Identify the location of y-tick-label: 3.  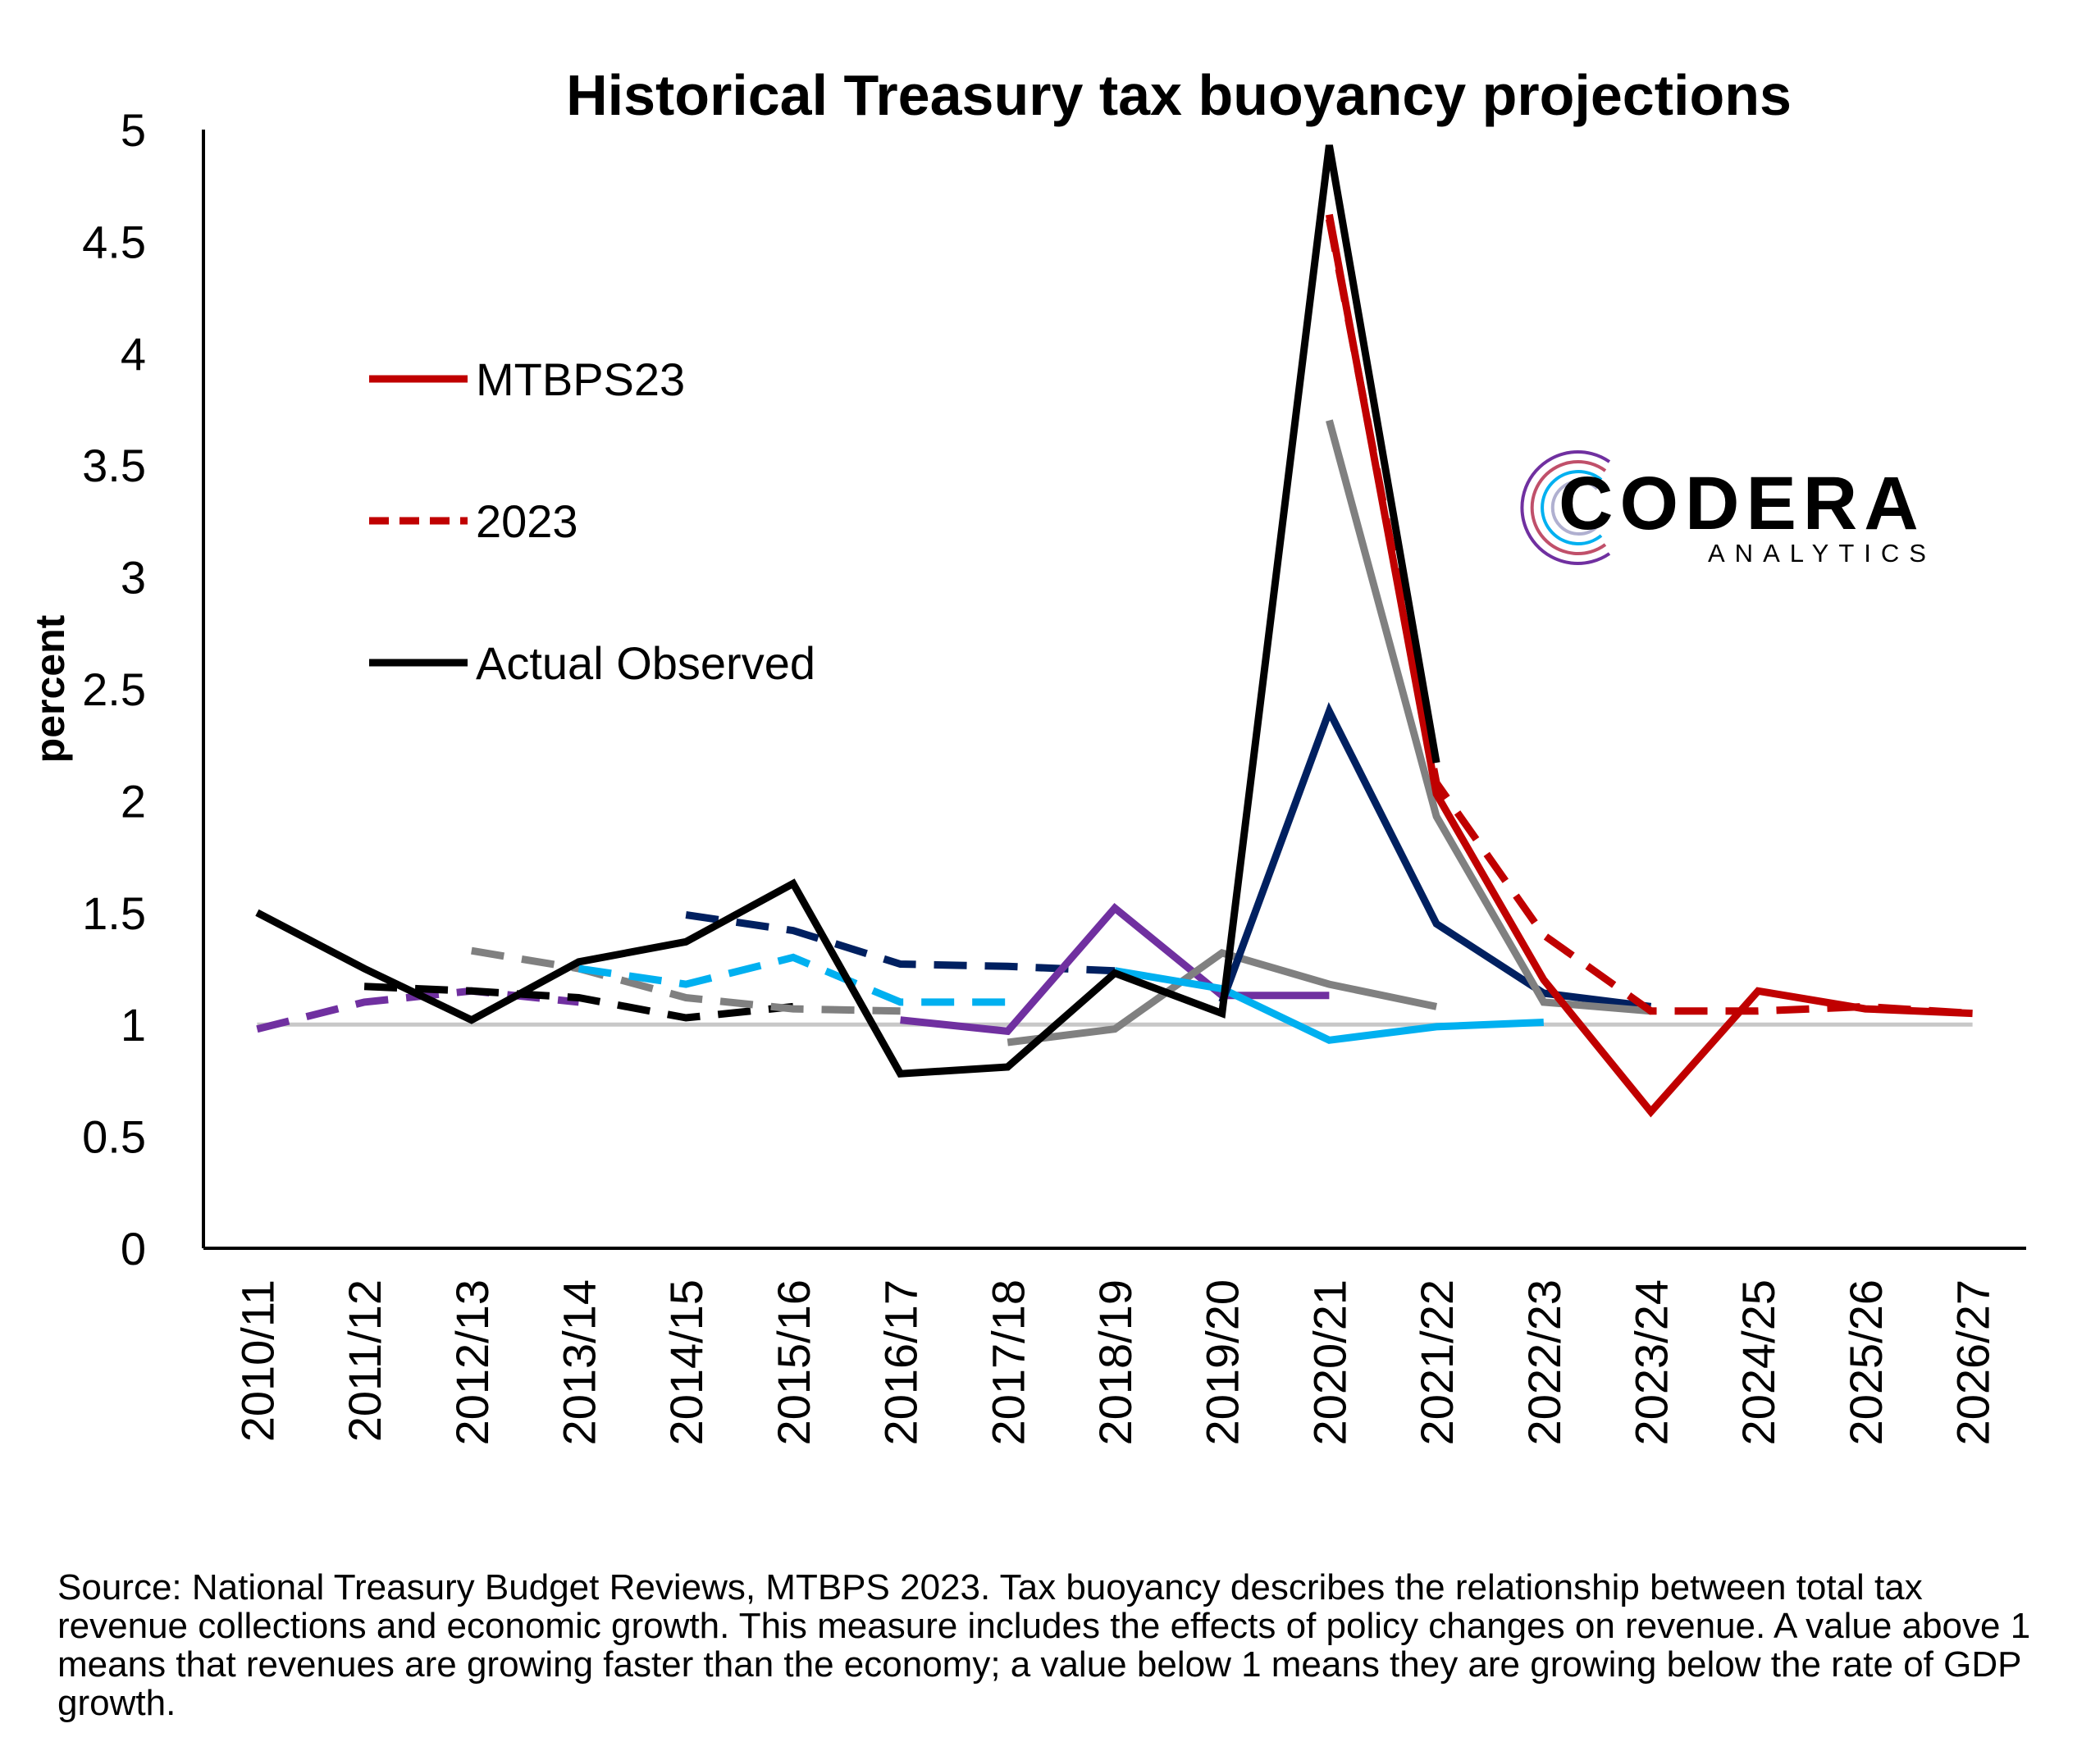
(134, 578).